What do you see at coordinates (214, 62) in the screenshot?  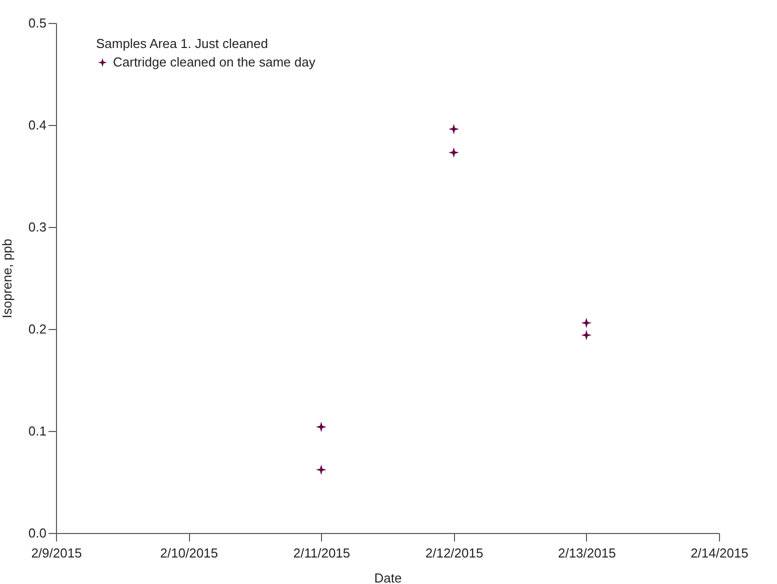 I see `legend-label: Cartridge cleaned on the same day` at bounding box center [214, 62].